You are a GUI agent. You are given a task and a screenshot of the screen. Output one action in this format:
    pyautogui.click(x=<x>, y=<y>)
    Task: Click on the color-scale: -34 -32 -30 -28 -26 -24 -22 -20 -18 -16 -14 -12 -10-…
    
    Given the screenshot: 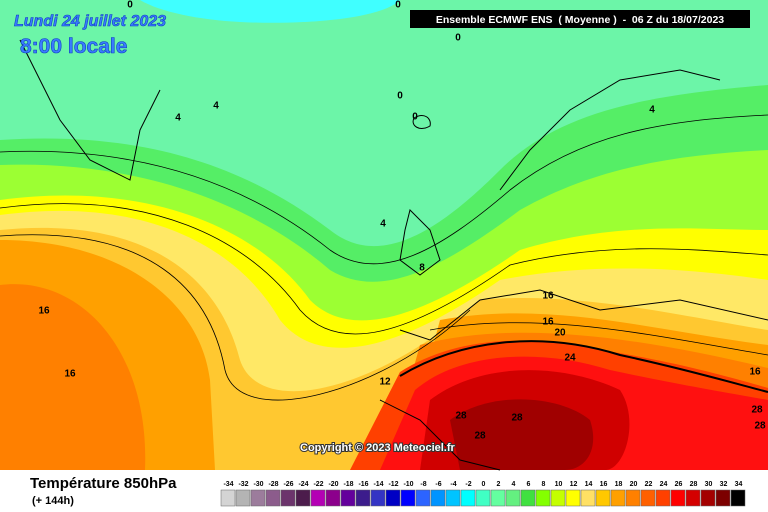 What is the action you would take?
    pyautogui.click(x=483, y=494)
    